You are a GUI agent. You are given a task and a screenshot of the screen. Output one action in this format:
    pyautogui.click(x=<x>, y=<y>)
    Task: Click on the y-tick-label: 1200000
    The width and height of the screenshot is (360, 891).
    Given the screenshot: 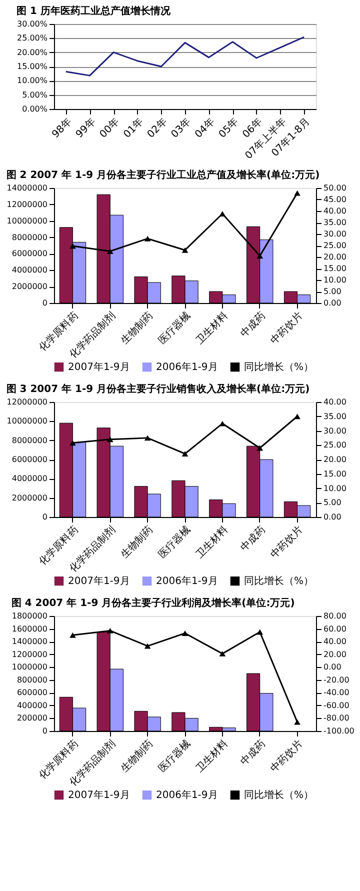 What is the action you would take?
    pyautogui.click(x=30, y=654)
    